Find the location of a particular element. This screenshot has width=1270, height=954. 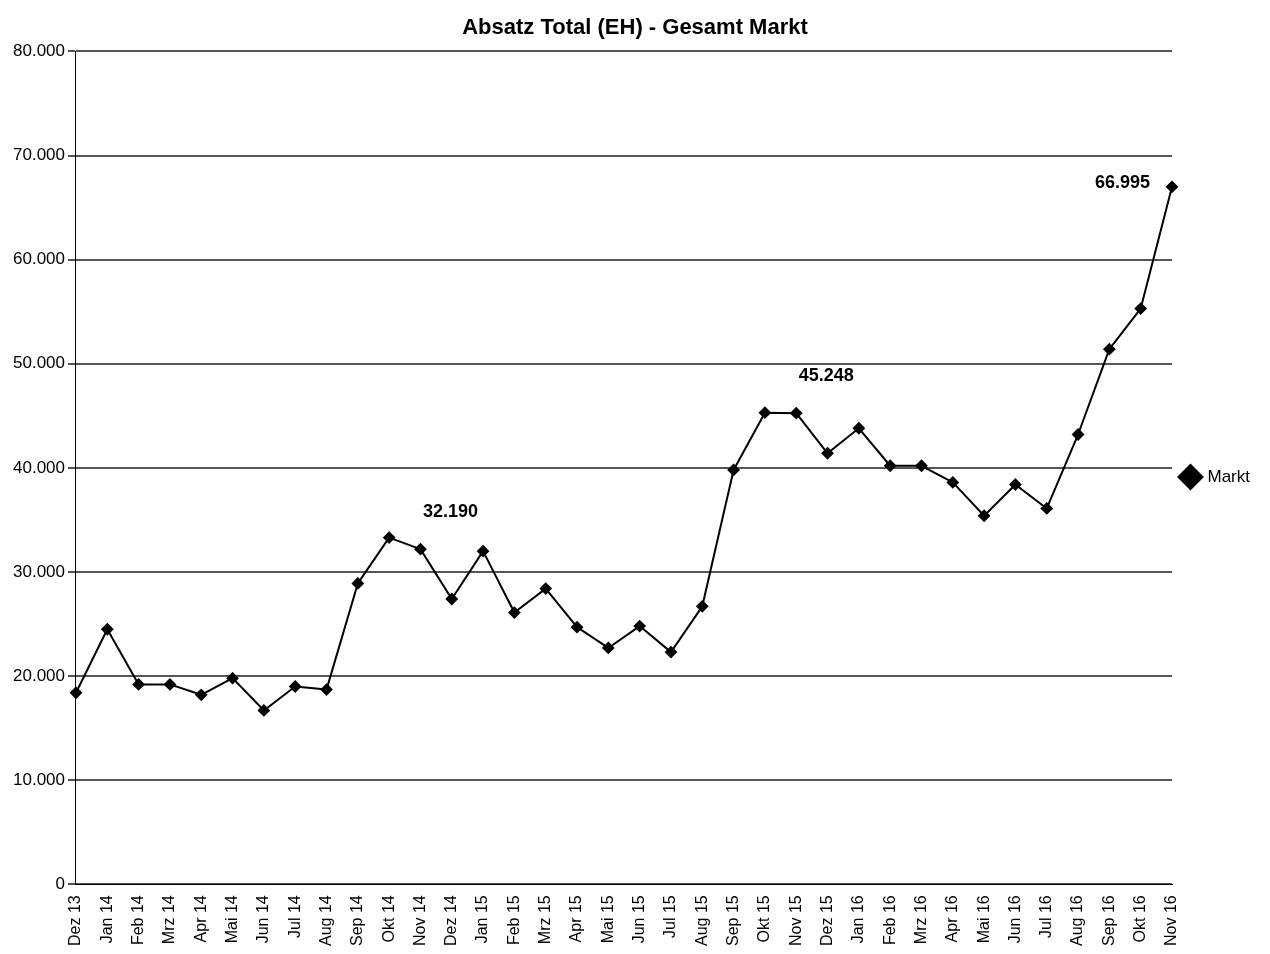

data-label: 66.995 is located at coordinates (1122, 181).